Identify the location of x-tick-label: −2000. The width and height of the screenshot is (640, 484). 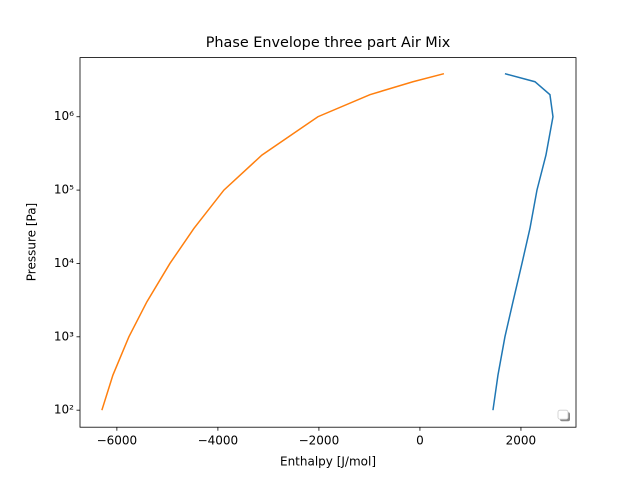
(319, 441).